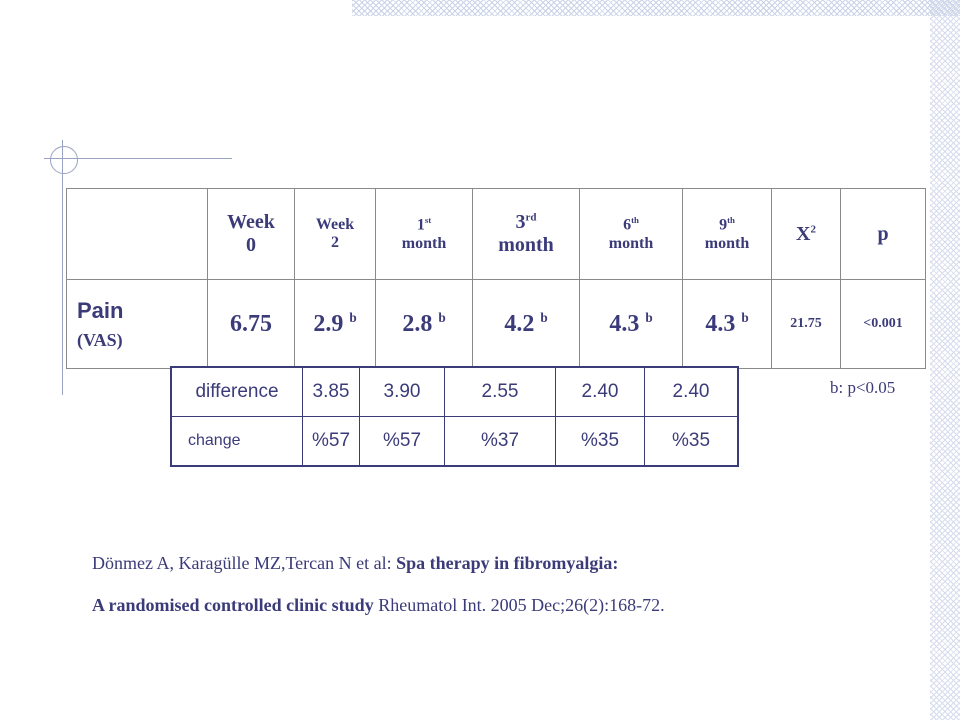  I want to click on citation-title-part-1: Spa therapy in fibromyalgia:, so click(507, 563).